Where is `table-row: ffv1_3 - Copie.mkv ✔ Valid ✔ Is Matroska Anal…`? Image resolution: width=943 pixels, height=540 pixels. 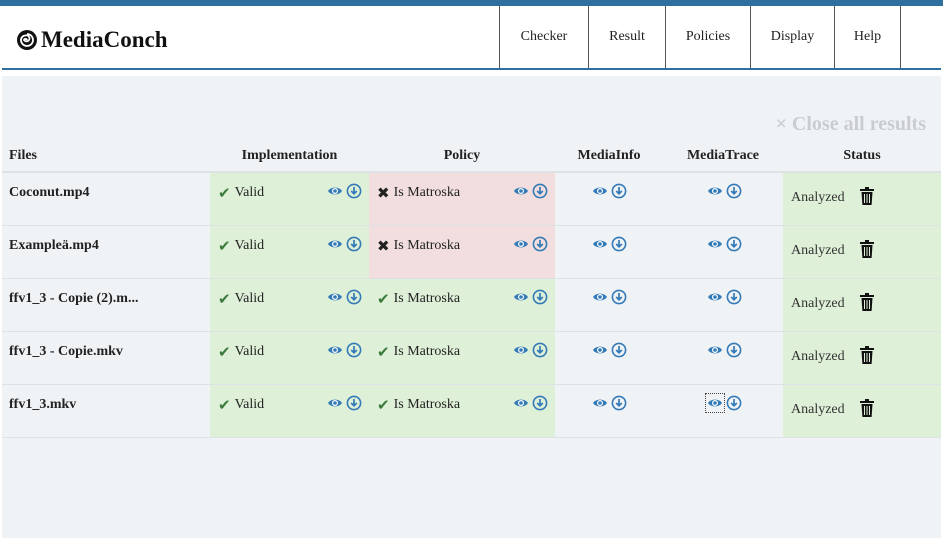 table-row: ffv1_3 - Copie.mkv ✔ Valid ✔ Is Matroska Anal… is located at coordinates (471, 358).